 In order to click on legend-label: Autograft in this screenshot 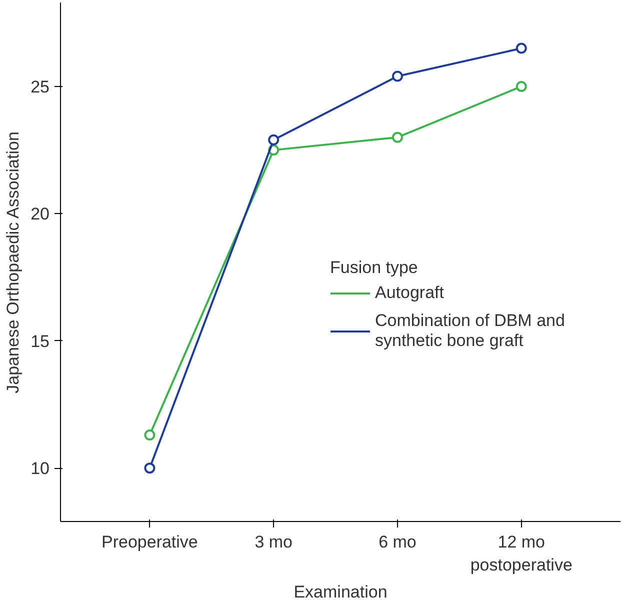, I will do `click(409, 293)`.